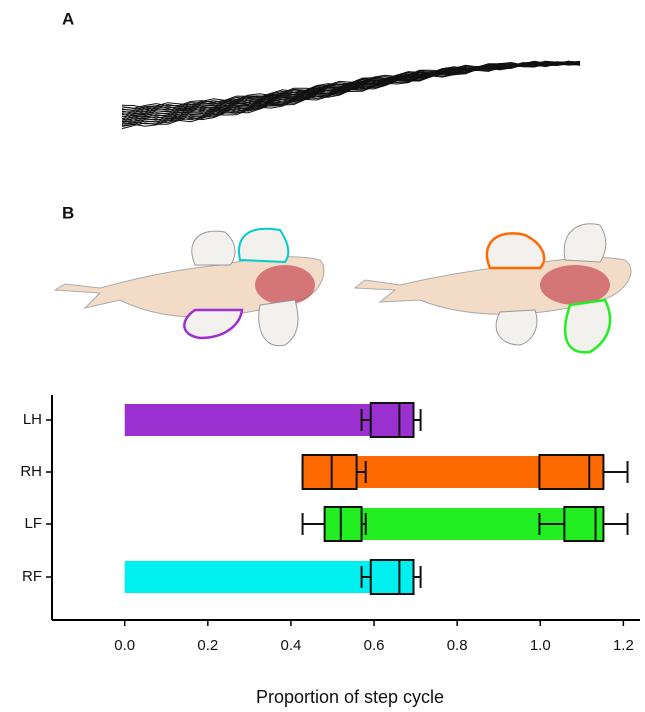 The height and width of the screenshot is (712, 645). I want to click on x-tick-label: 0.0, so click(124, 645).